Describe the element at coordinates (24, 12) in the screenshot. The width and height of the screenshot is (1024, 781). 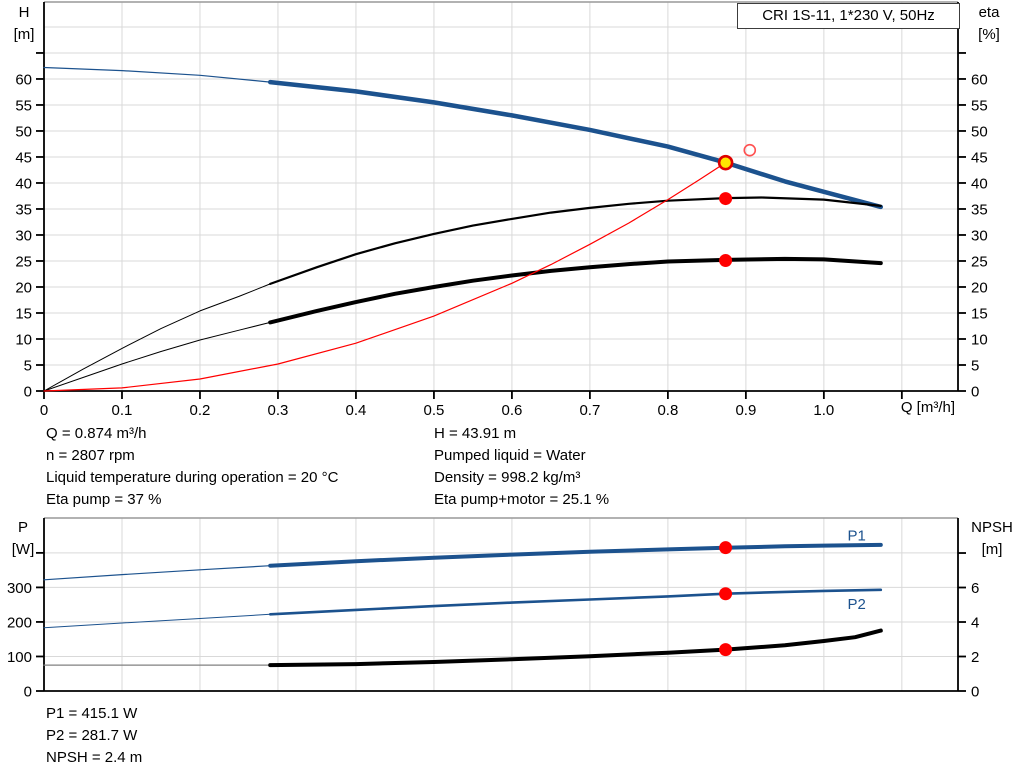
I see `h-axis-title: H` at that location.